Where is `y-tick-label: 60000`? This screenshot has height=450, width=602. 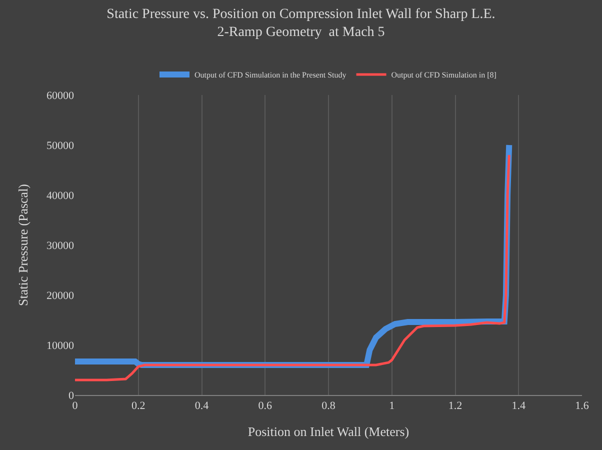 y-tick-label: 60000 is located at coordinates (60, 96).